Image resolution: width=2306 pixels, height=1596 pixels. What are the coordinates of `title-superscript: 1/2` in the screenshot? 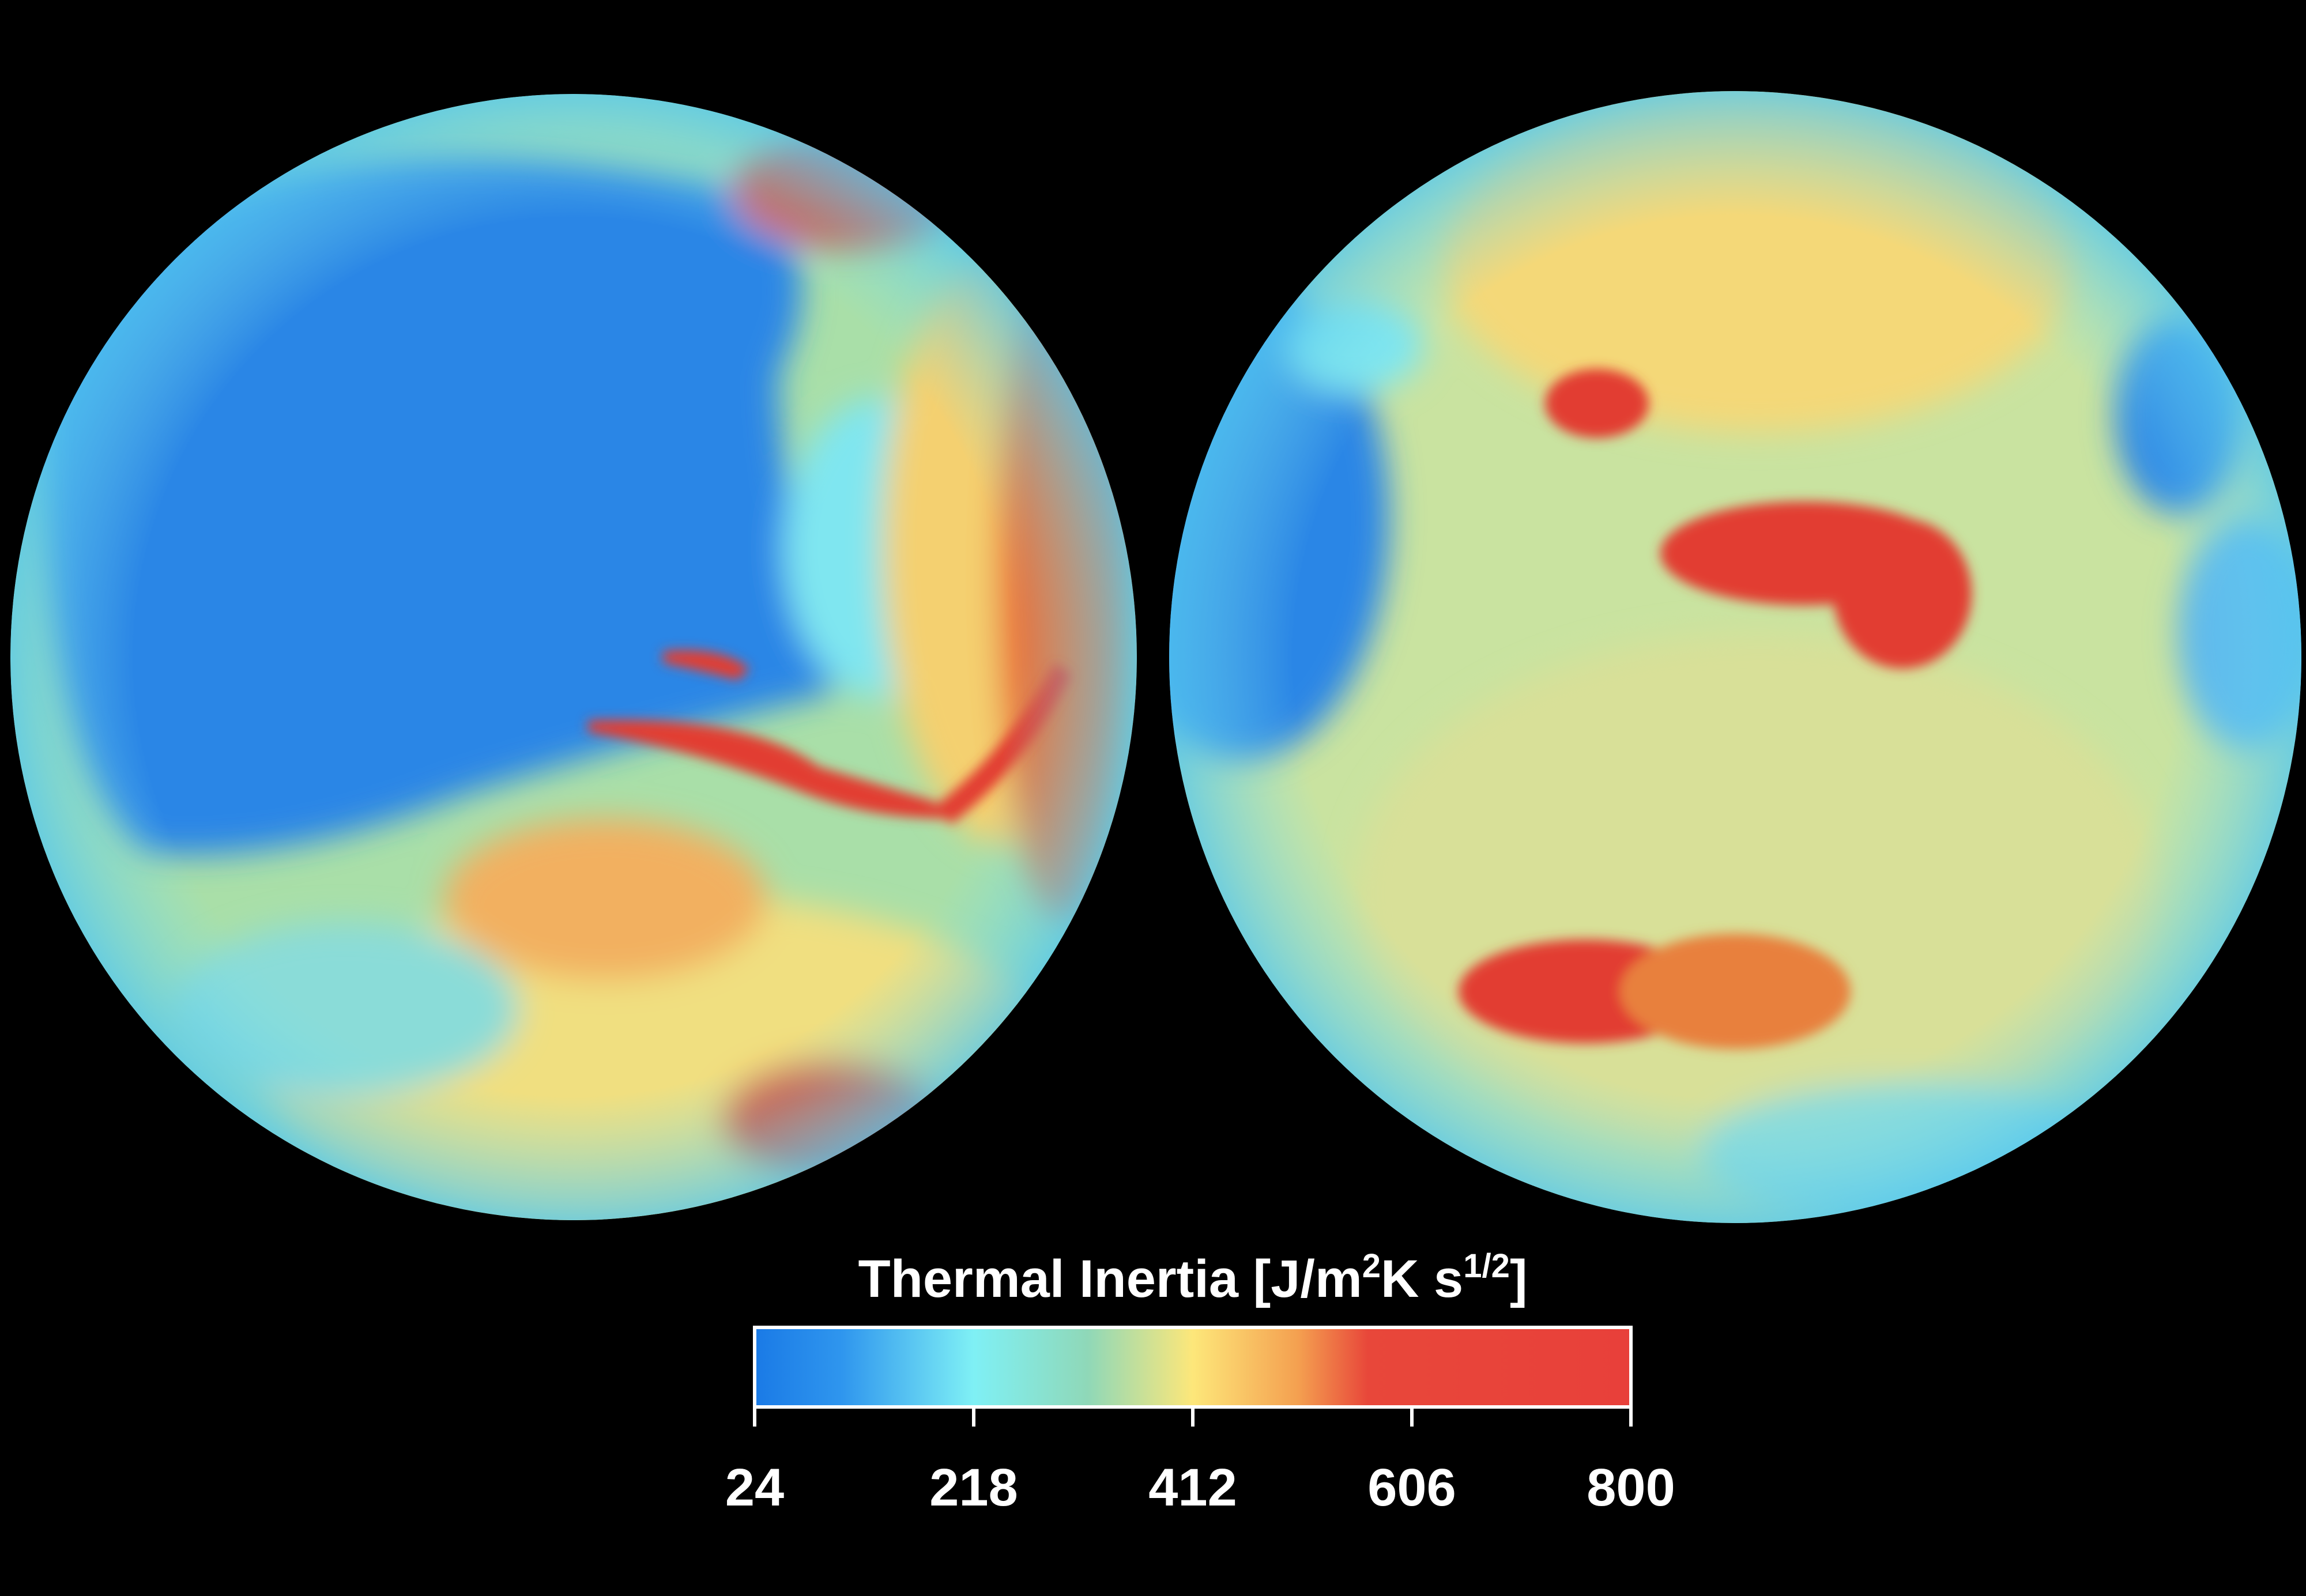 It's located at (1486, 1266).